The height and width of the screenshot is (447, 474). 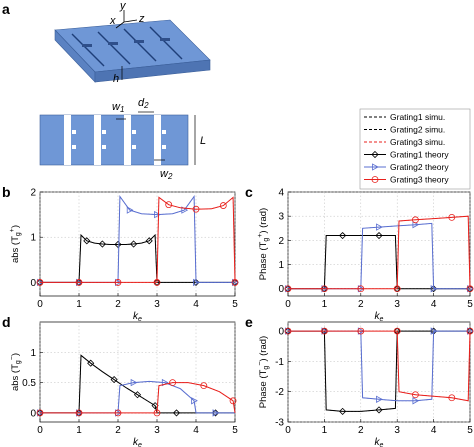 I want to click on y-tick-label: 4, so click(x=281, y=193).